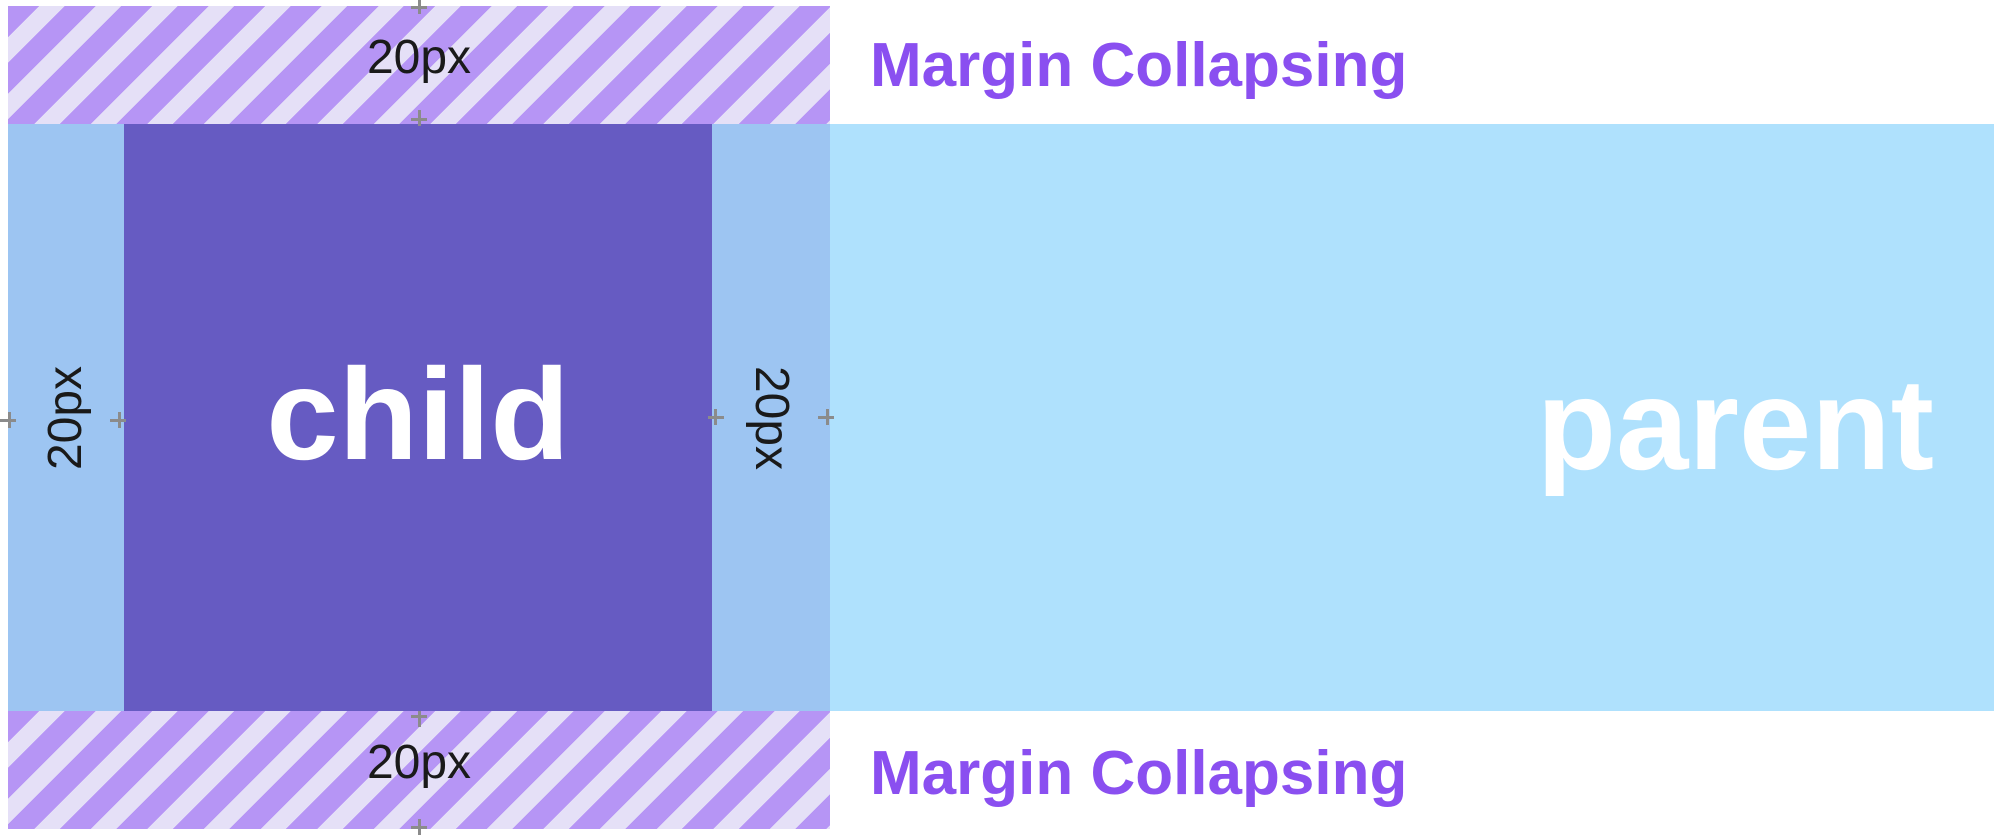 This screenshot has height=835, width=2000. I want to click on top-measure-tick-upper-cap, so click(419, 7).